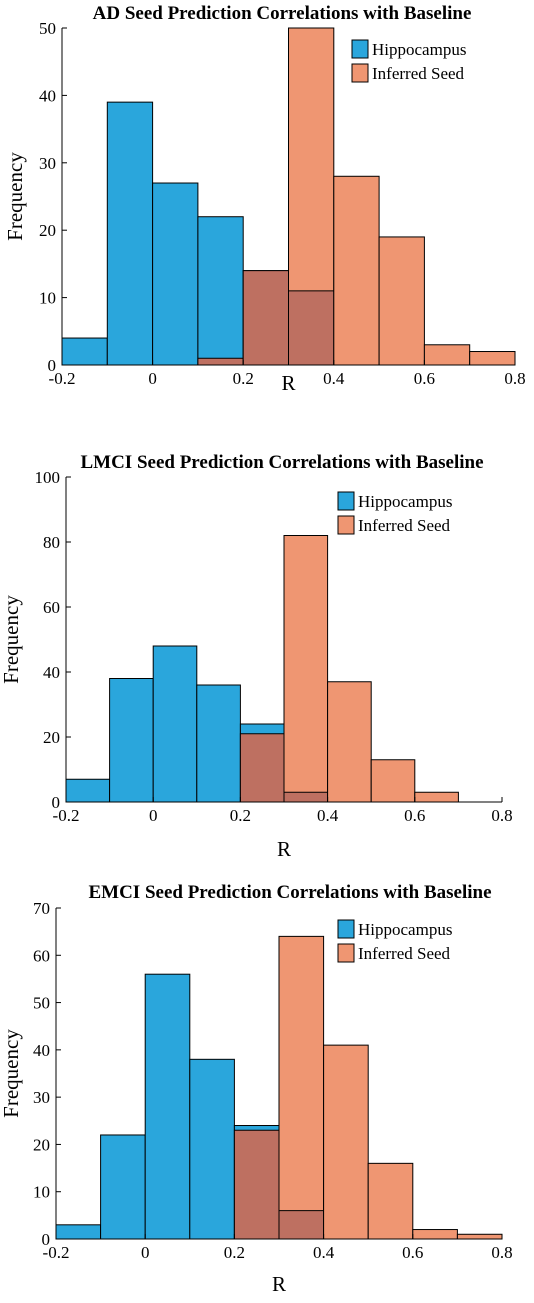  Describe the element at coordinates (51, 542) in the screenshot. I see `y-tick-label: 80` at that location.